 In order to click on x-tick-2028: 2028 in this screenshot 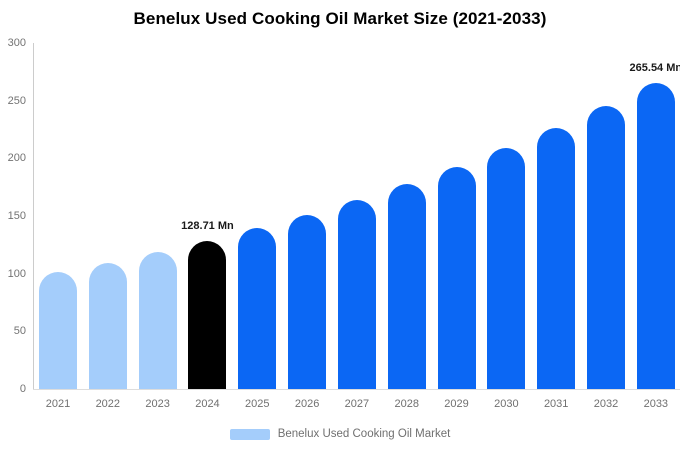, I will do `click(406, 404)`.